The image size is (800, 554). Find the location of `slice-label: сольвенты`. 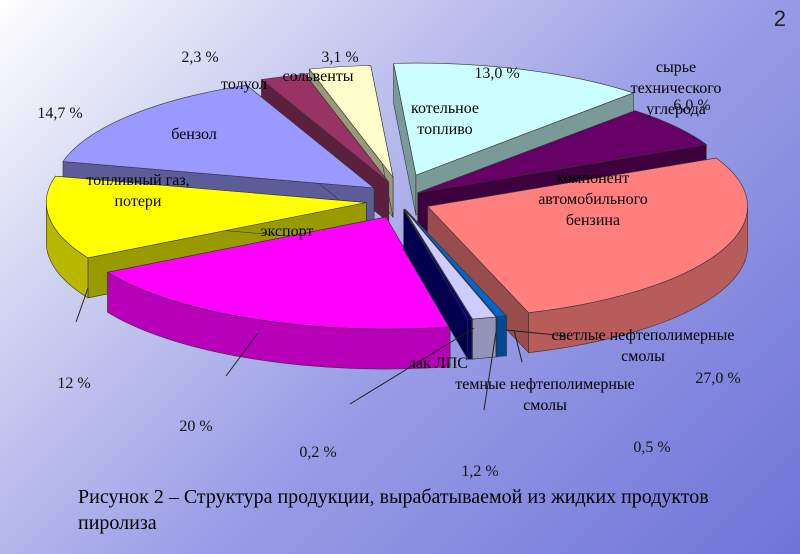

slice-label: сольвенты is located at coordinates (317, 76).